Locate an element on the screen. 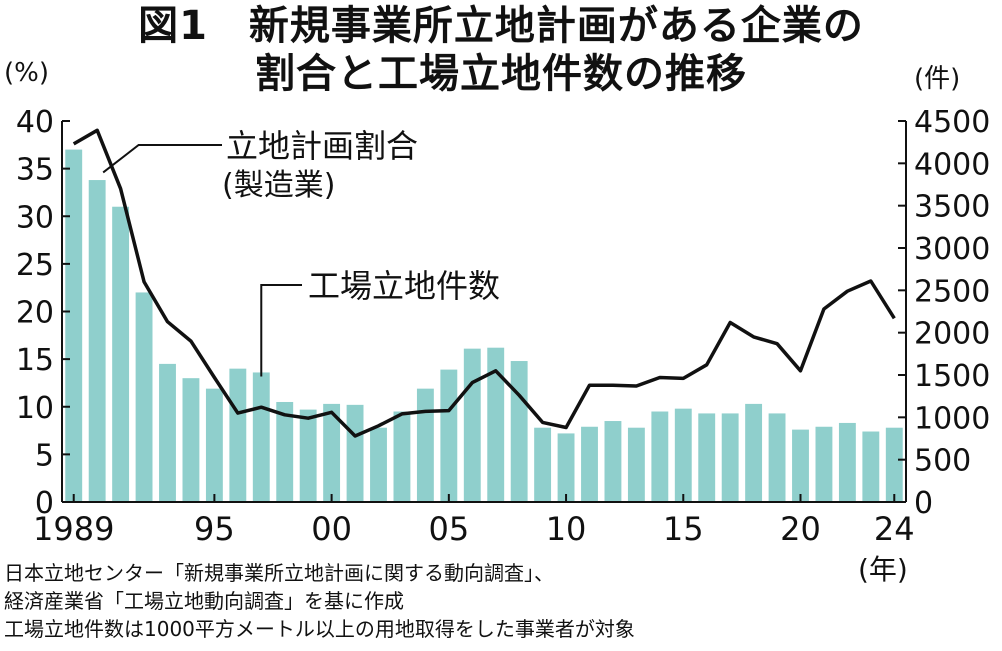 The width and height of the screenshot is (1002, 651). bar-1989 is located at coordinates (74, 325).